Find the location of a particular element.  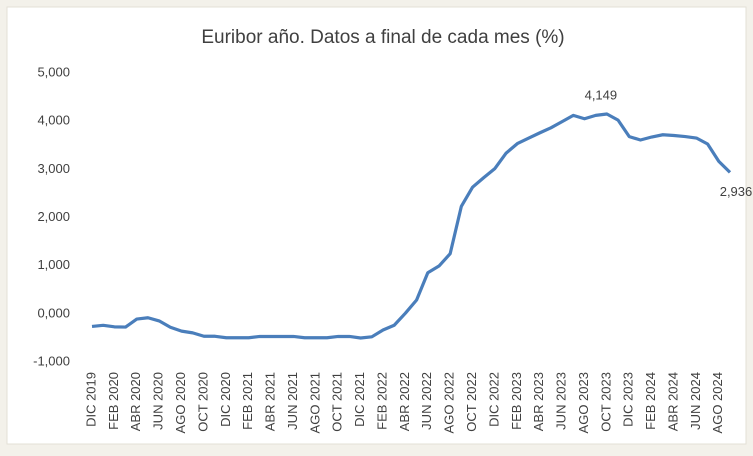

y-tick-label: 2,000 is located at coordinates (53, 216).